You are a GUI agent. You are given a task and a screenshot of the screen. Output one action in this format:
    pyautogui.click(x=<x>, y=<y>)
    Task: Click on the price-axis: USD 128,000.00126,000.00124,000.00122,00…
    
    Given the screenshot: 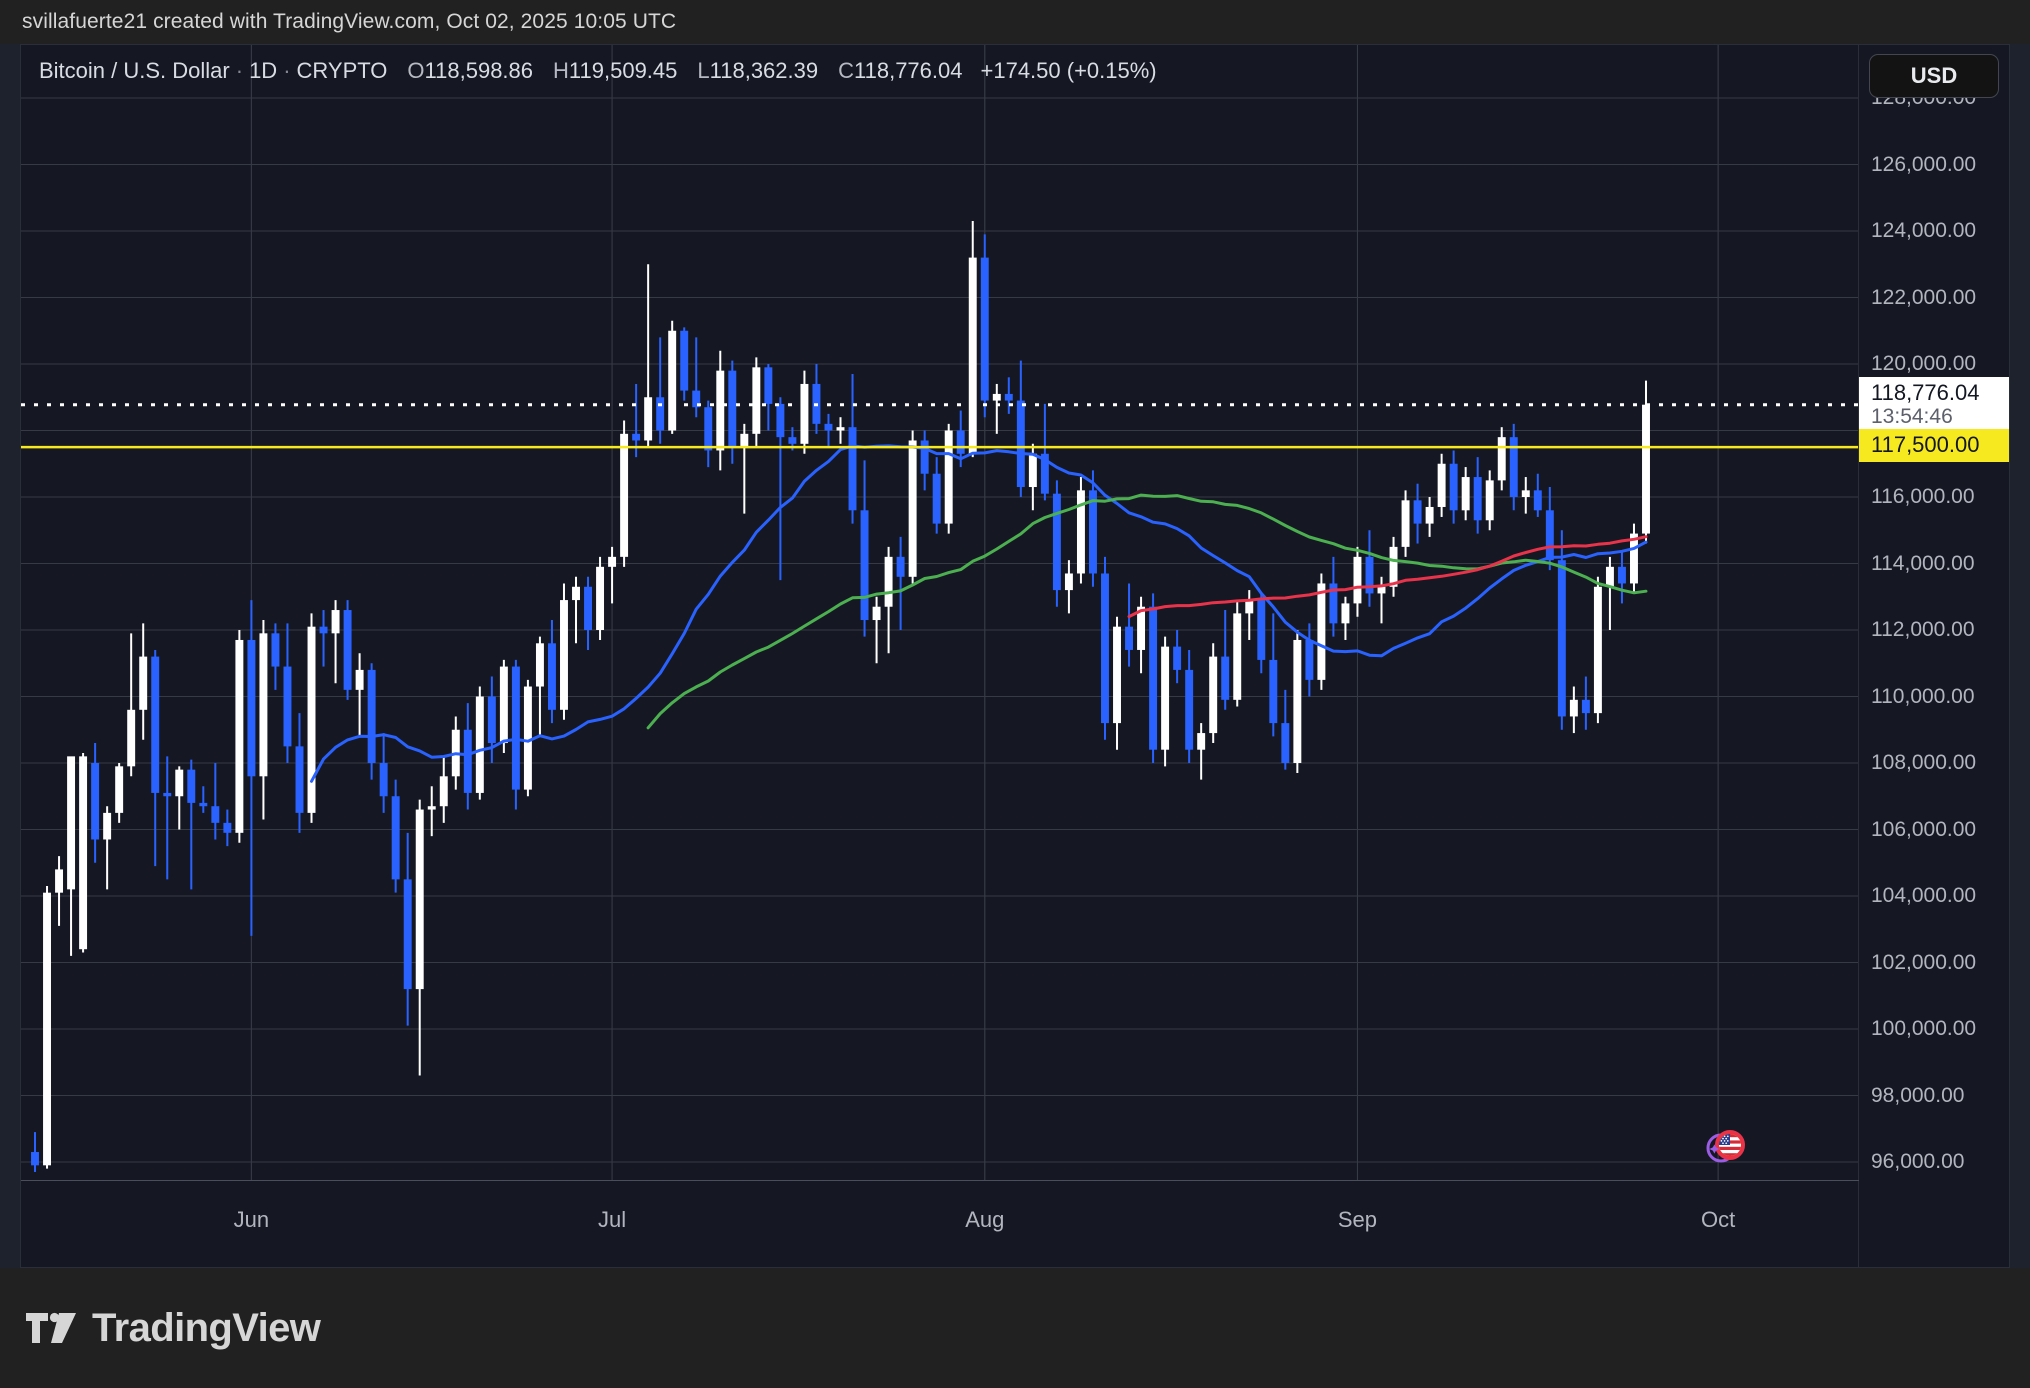 What is the action you would take?
    pyautogui.click(x=1933, y=656)
    